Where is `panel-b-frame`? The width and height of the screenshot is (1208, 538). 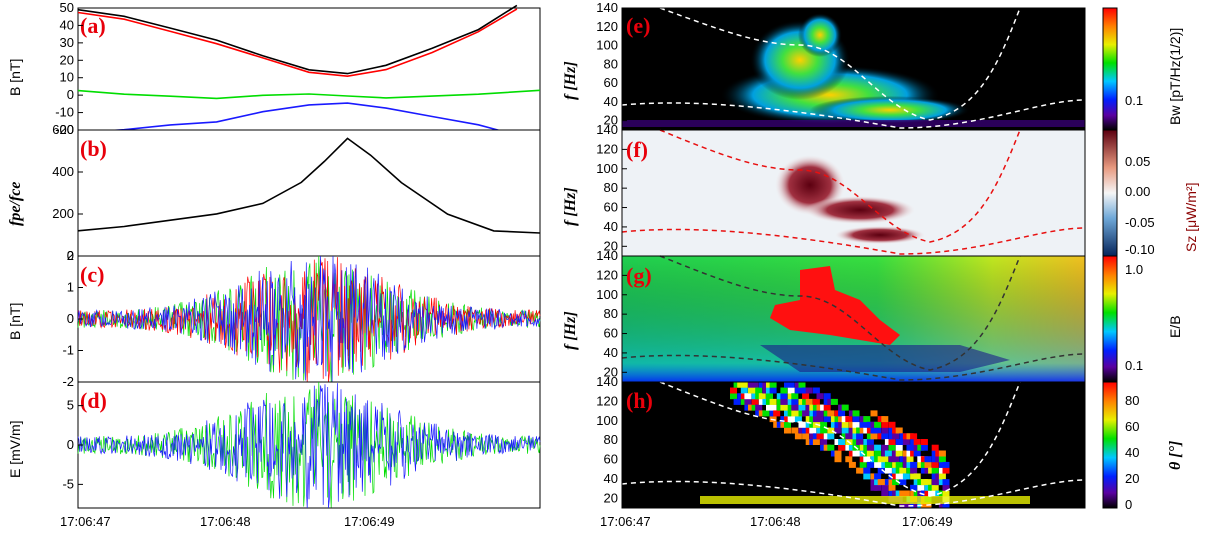
panel-b-frame is located at coordinates (309, 193).